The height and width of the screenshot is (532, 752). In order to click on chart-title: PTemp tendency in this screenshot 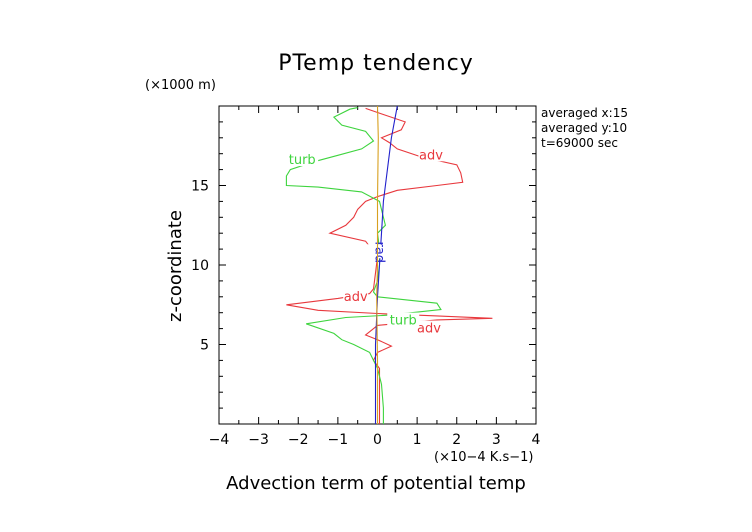, I will do `click(376, 63)`.